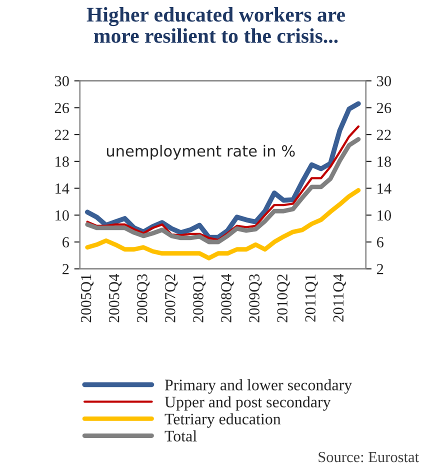 This screenshot has width=432, height=470. What do you see at coordinates (87, 298) in the screenshot?
I see `x-tick-label: 2005Q1` at bounding box center [87, 298].